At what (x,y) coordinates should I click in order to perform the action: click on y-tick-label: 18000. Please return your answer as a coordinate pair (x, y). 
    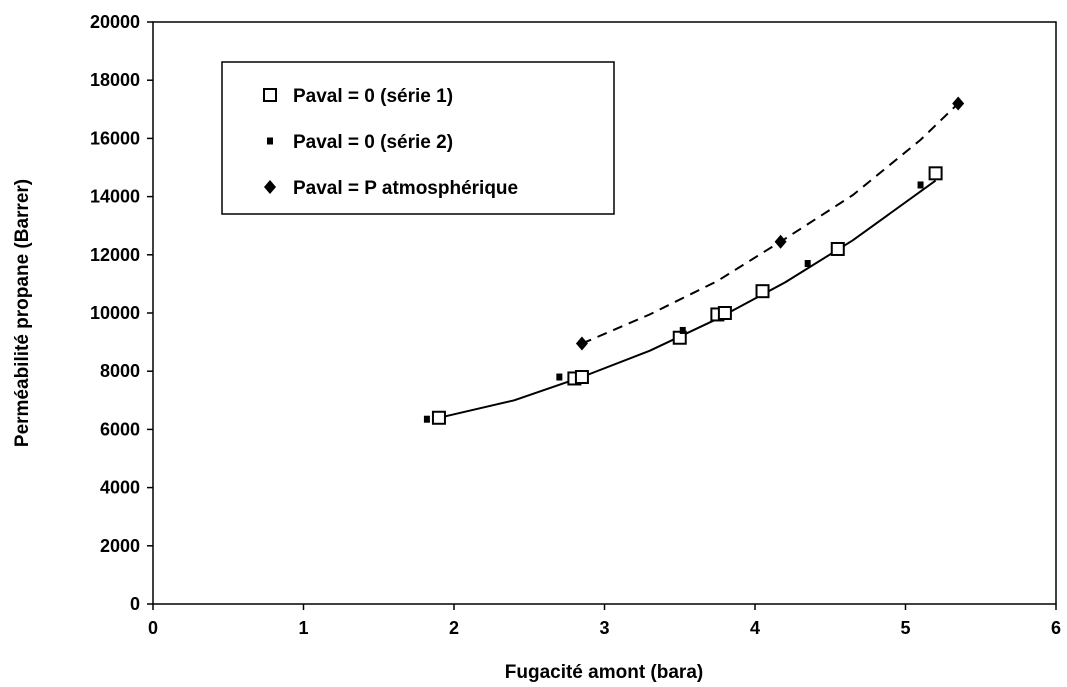
    Looking at the image, I should click on (115, 80).